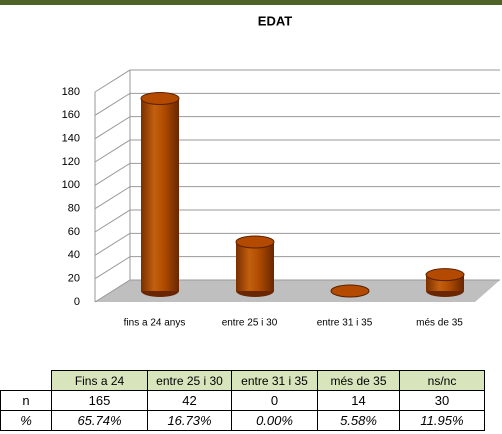  What do you see at coordinates (275, 20) in the screenshot?
I see `chart-title: EDAT` at bounding box center [275, 20].